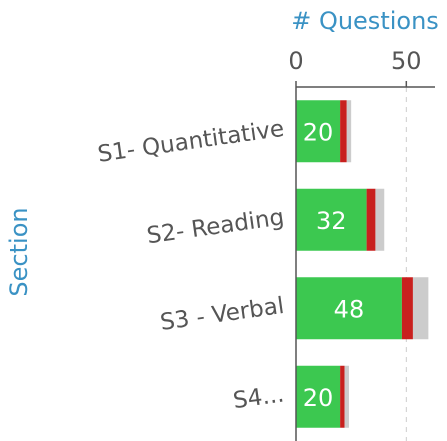  I want to click on y-tick-label: S2- Reading, so click(215, 226).